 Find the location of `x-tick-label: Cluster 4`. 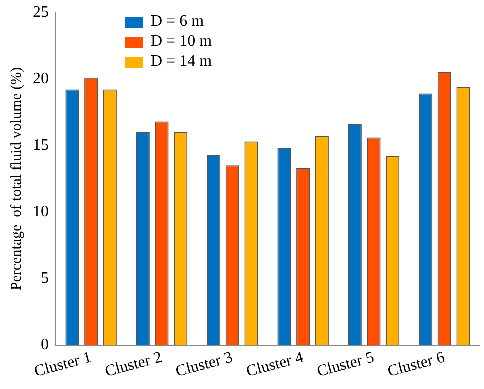

x-tick-label: Cluster 4 is located at coordinates (275, 365).